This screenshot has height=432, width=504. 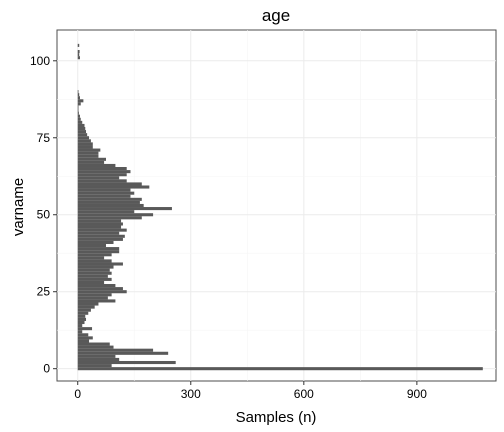 I want to click on x-tick-label: 300, so click(x=191, y=394).